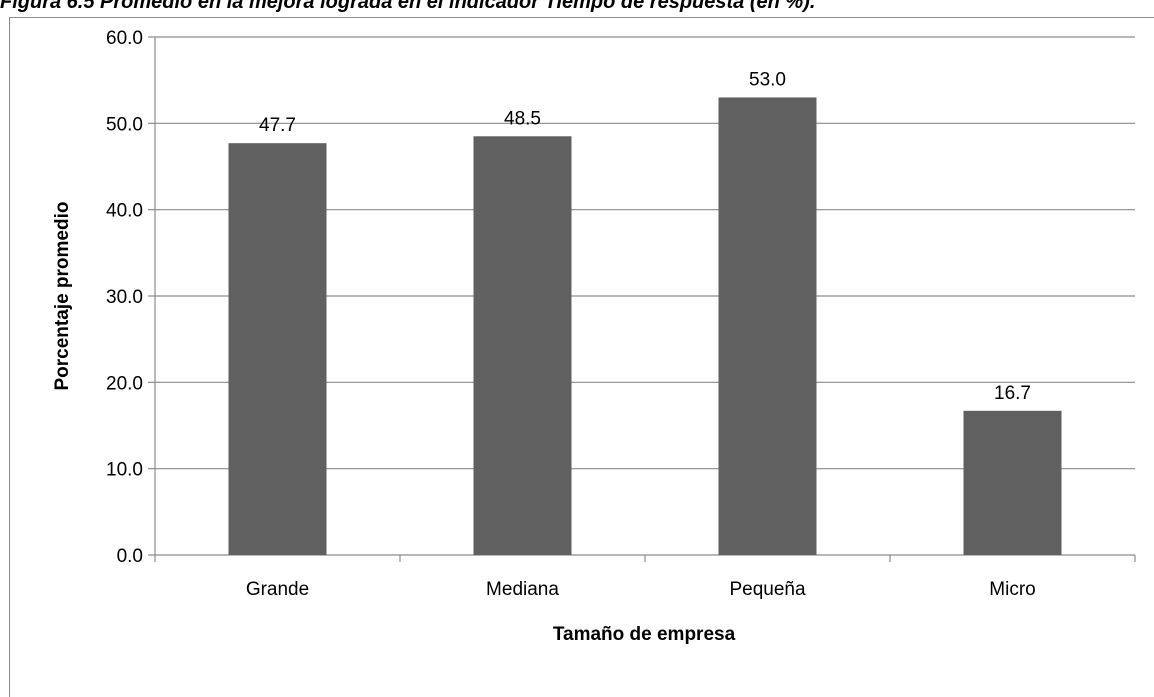 The height and width of the screenshot is (697, 1154). Describe the element at coordinates (277, 125) in the screenshot. I see `data-label: 47.7` at that location.